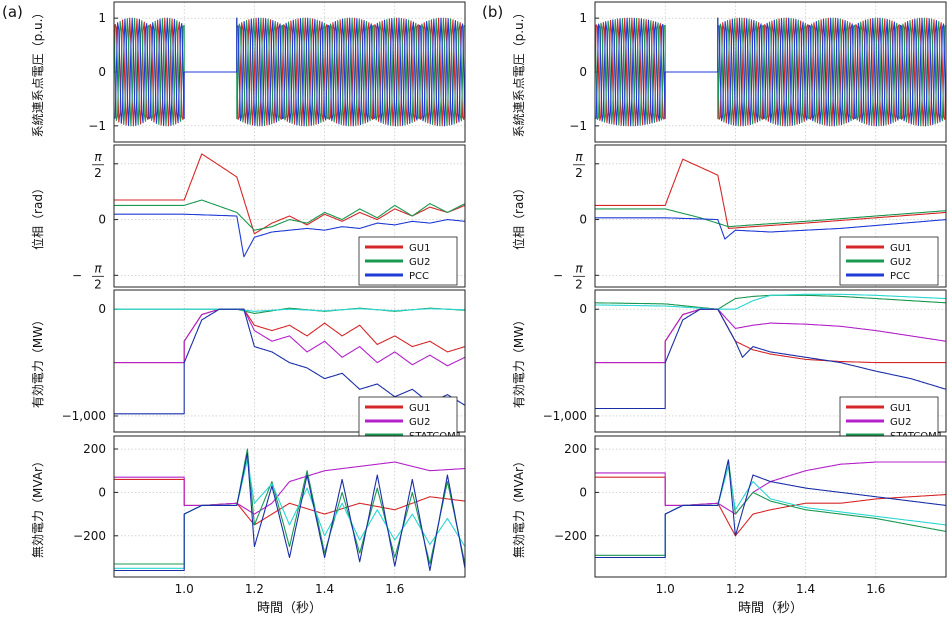 This screenshot has height=623, width=950. I want to click on panel-label: (a), so click(12, 12).